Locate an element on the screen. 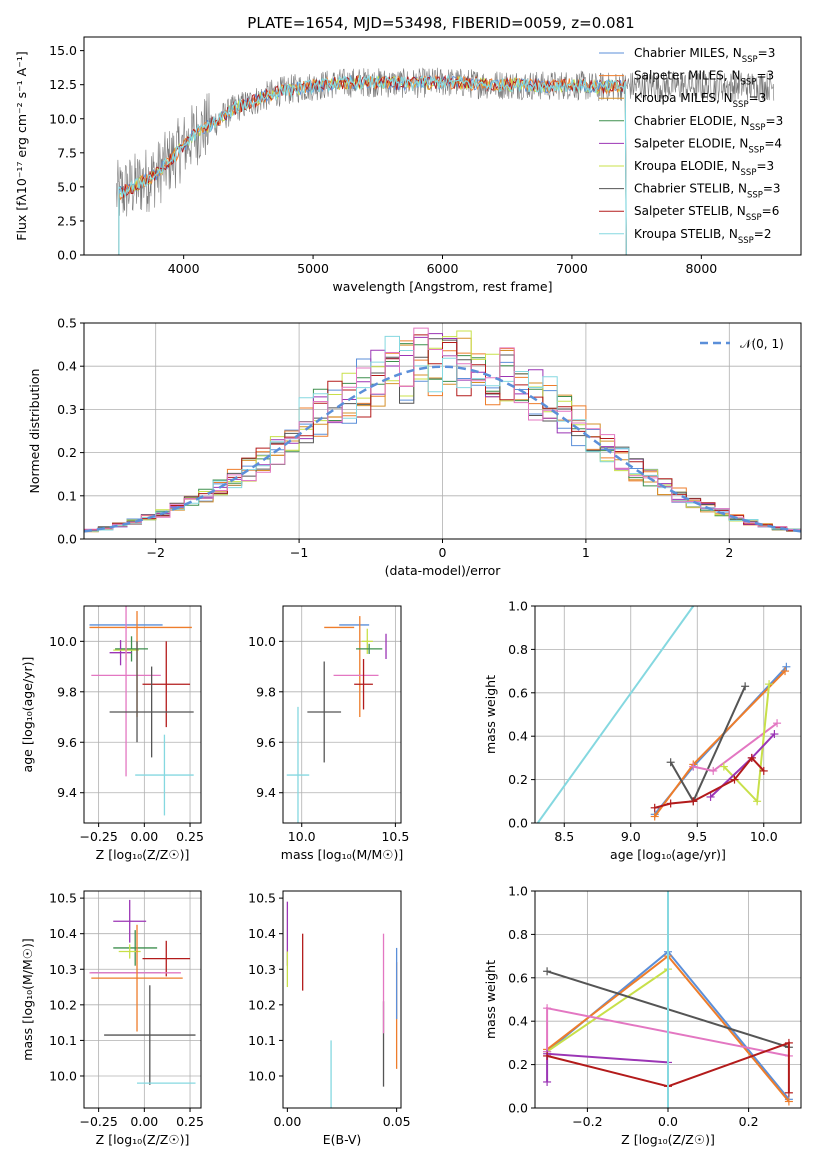 The width and height of the screenshot is (819, 1170). x-tick-label: 7000 is located at coordinates (572, 268).